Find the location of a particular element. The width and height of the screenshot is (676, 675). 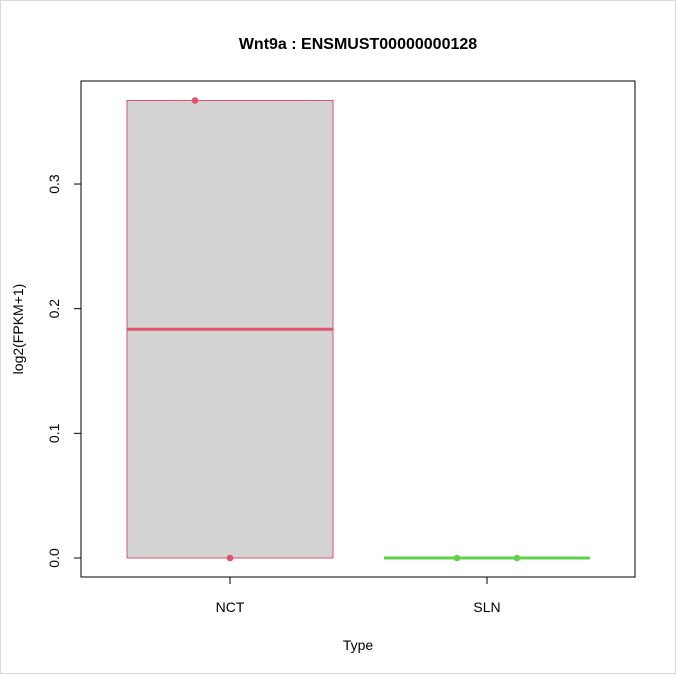

y-axis: 0.0 0.1 0.2 0.3 is located at coordinates (64, 371).